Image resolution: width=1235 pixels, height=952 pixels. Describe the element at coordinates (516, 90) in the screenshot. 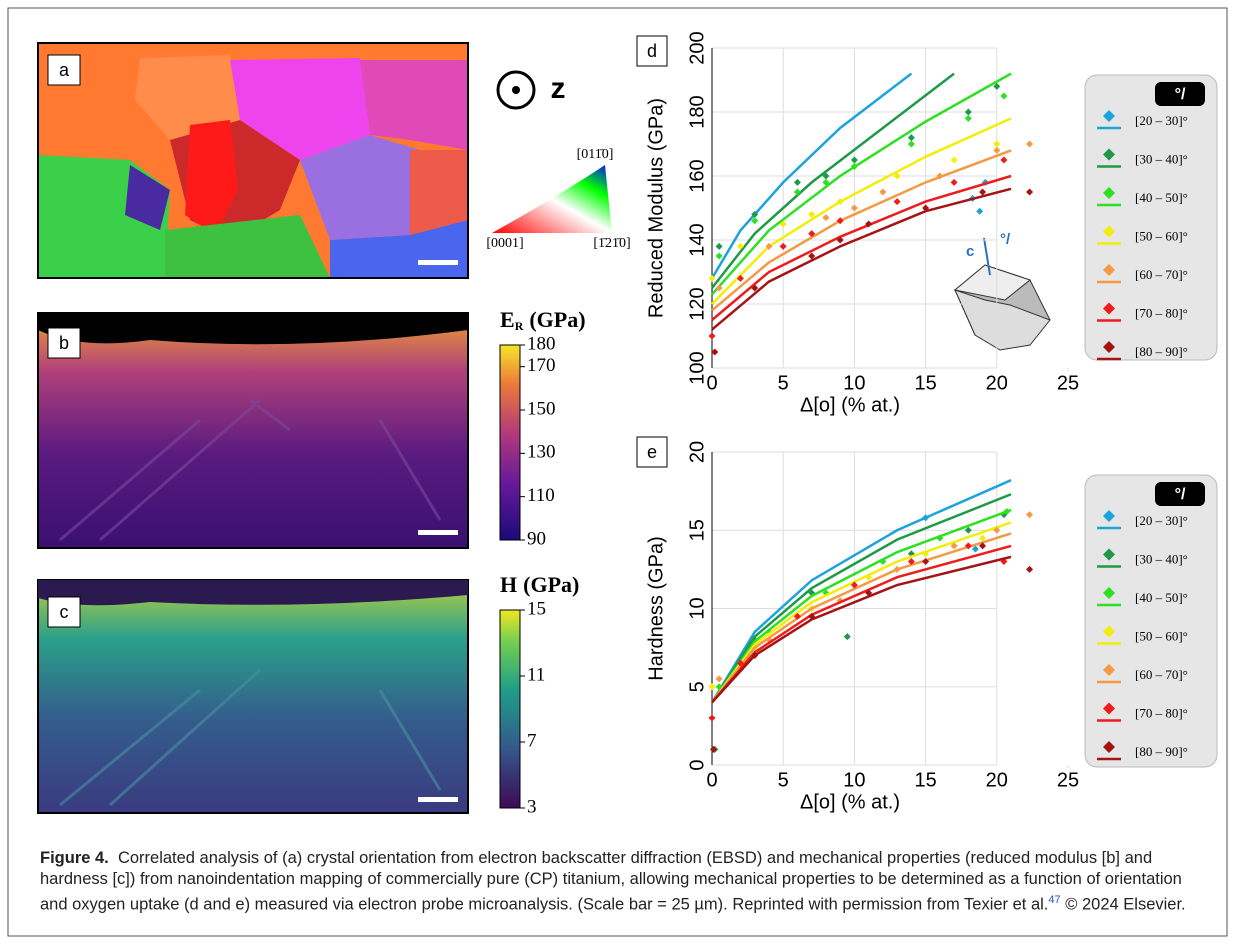

I see `z-symbol` at that location.